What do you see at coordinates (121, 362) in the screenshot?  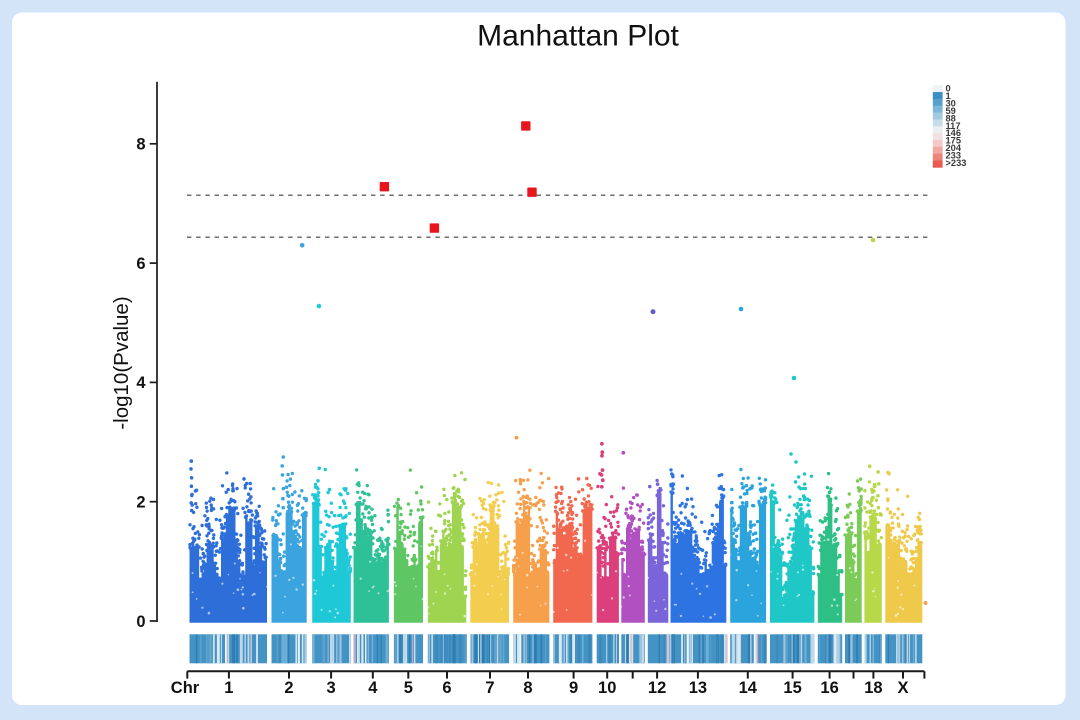 I see `svg-text: -log10(Pvalue)` at bounding box center [121, 362].